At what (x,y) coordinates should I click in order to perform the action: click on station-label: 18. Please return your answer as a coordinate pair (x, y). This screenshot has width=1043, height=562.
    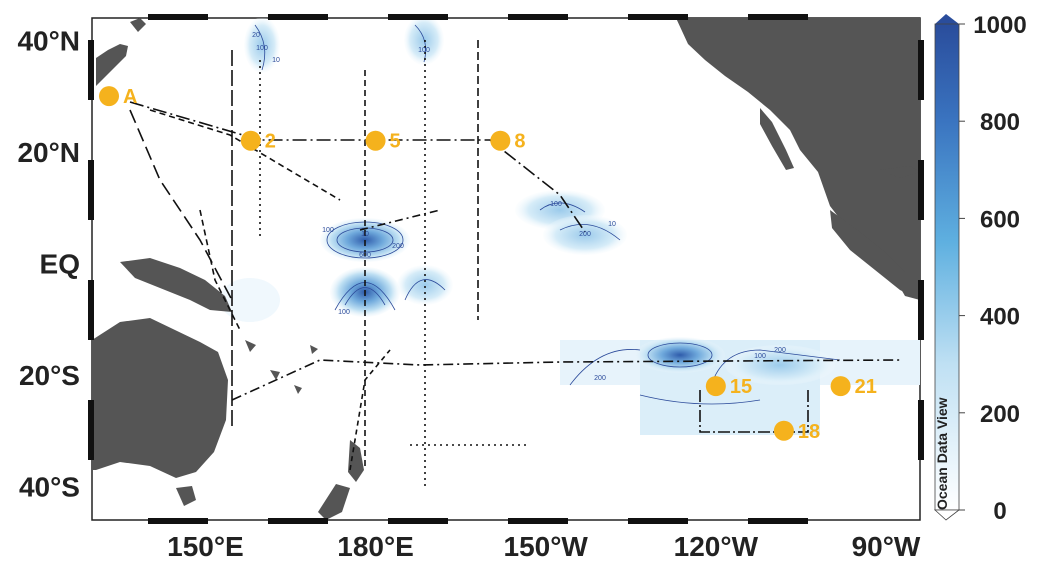
    Looking at the image, I should click on (809, 432).